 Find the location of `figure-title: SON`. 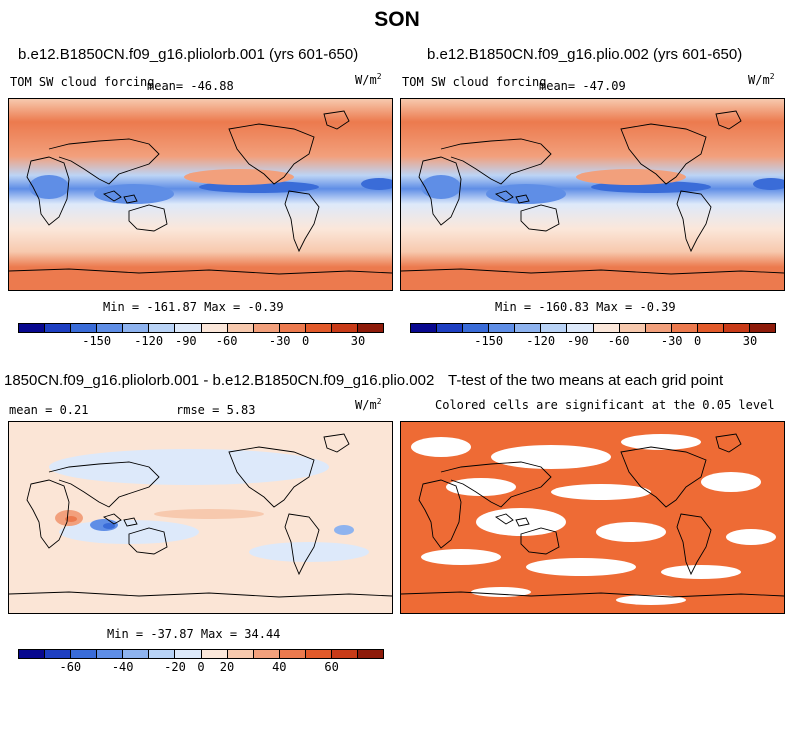

figure-title: SON is located at coordinates (397, 19).